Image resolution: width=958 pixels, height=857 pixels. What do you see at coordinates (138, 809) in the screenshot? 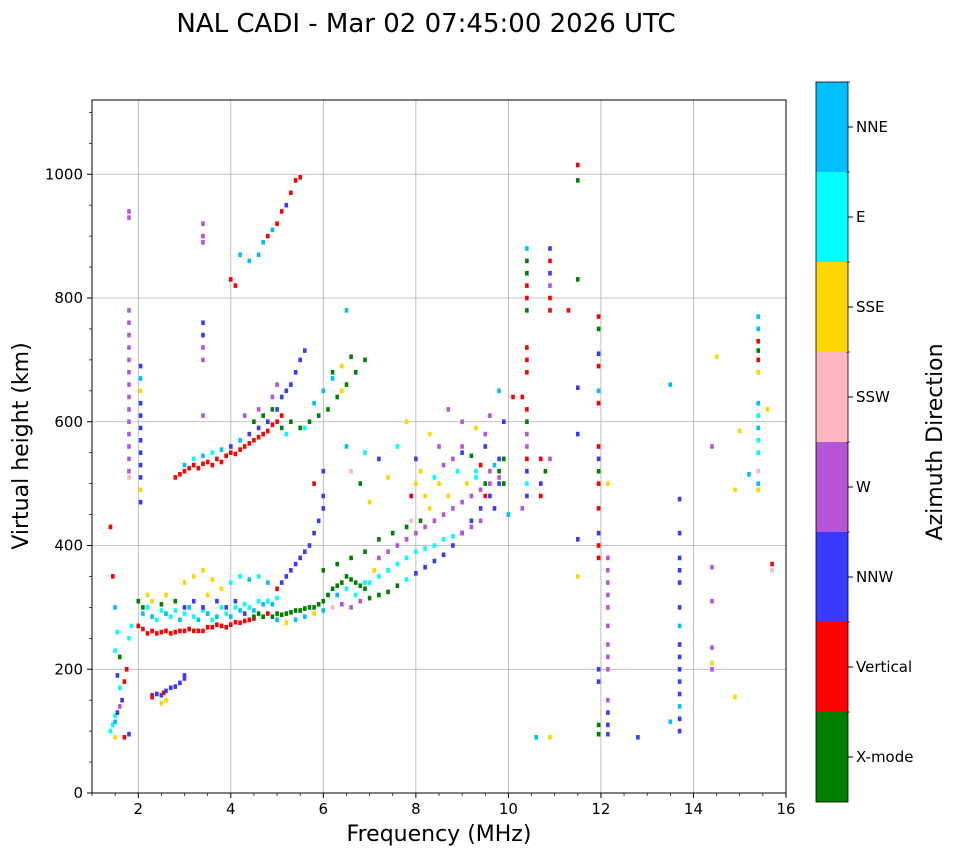
I see `x-tick-label: 2` at bounding box center [138, 809].